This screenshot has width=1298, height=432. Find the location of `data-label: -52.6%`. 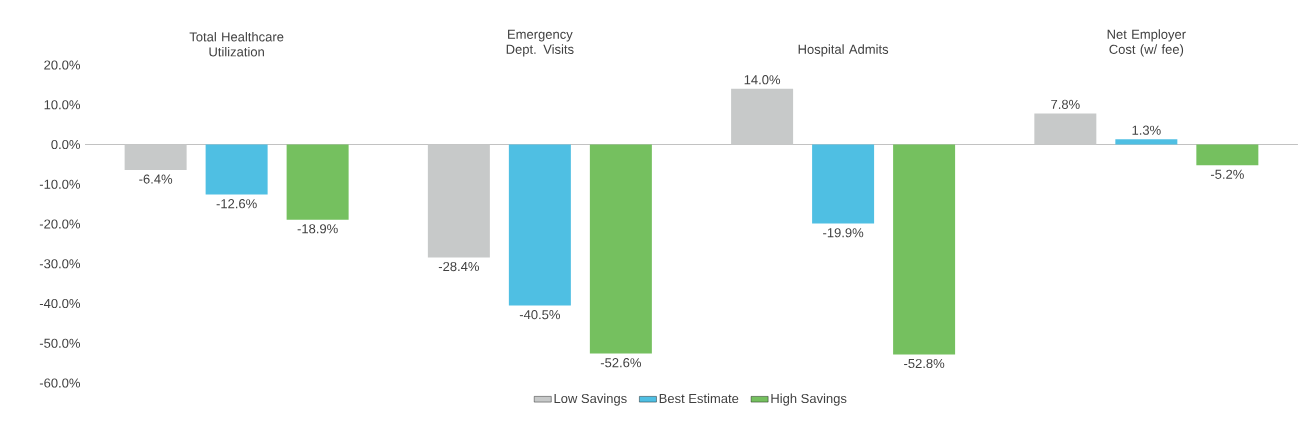

data-label: -52.6% is located at coordinates (620, 363).